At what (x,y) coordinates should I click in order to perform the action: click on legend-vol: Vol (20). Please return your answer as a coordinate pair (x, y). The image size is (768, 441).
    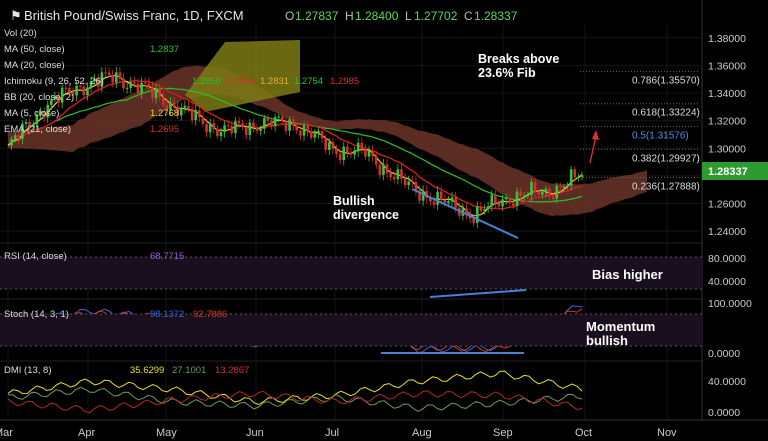
    Looking at the image, I should click on (20, 33).